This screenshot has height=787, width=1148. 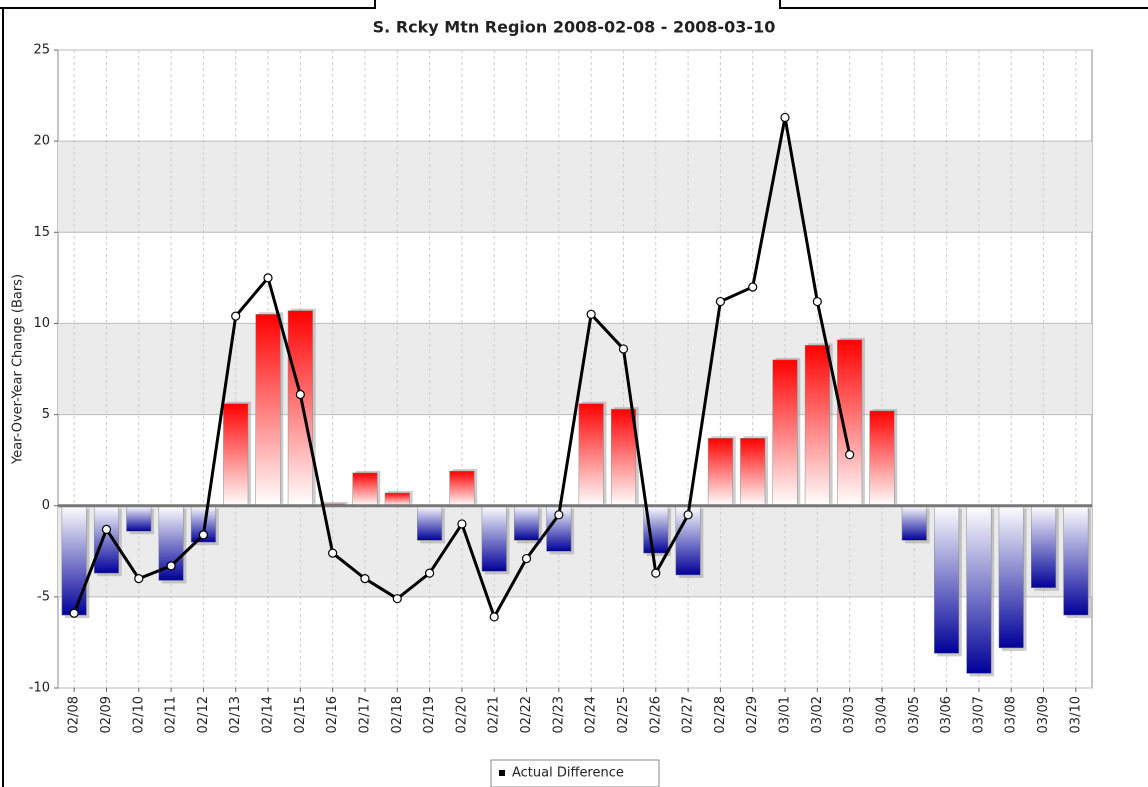 What do you see at coordinates (203, 714) in the screenshot?
I see `x-tick-label: 02/12` at bounding box center [203, 714].